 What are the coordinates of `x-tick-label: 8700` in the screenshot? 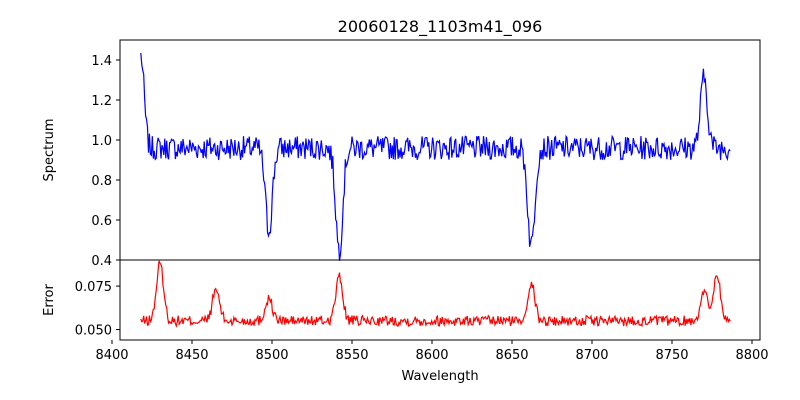 It's located at (591, 355).